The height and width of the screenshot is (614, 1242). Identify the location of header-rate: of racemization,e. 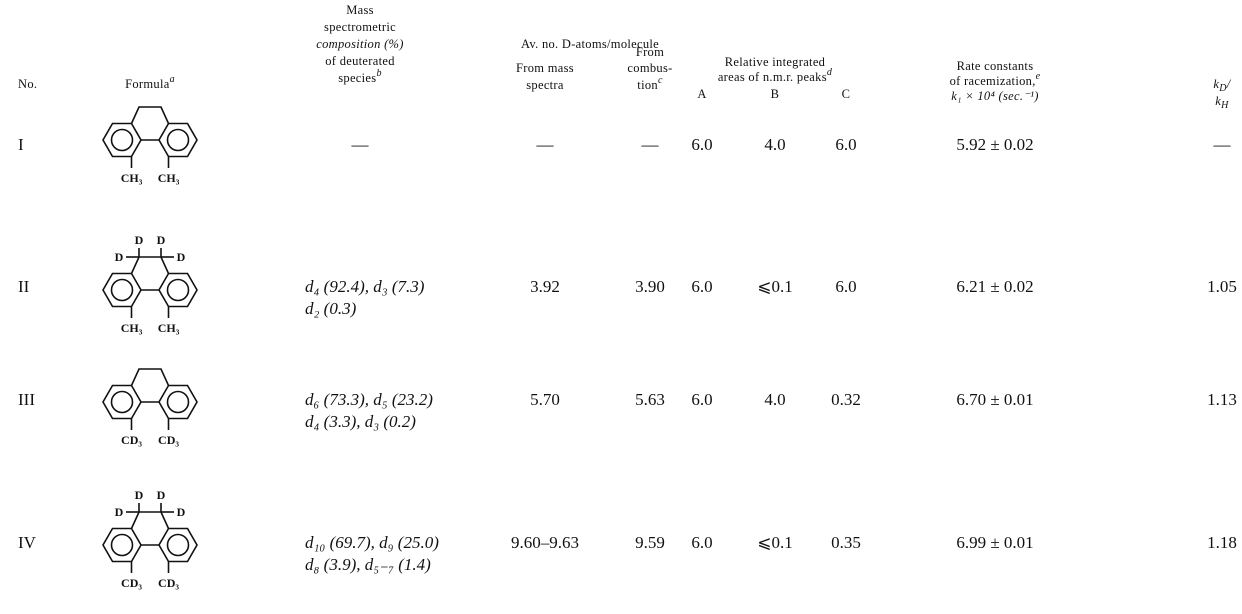
(995, 79).